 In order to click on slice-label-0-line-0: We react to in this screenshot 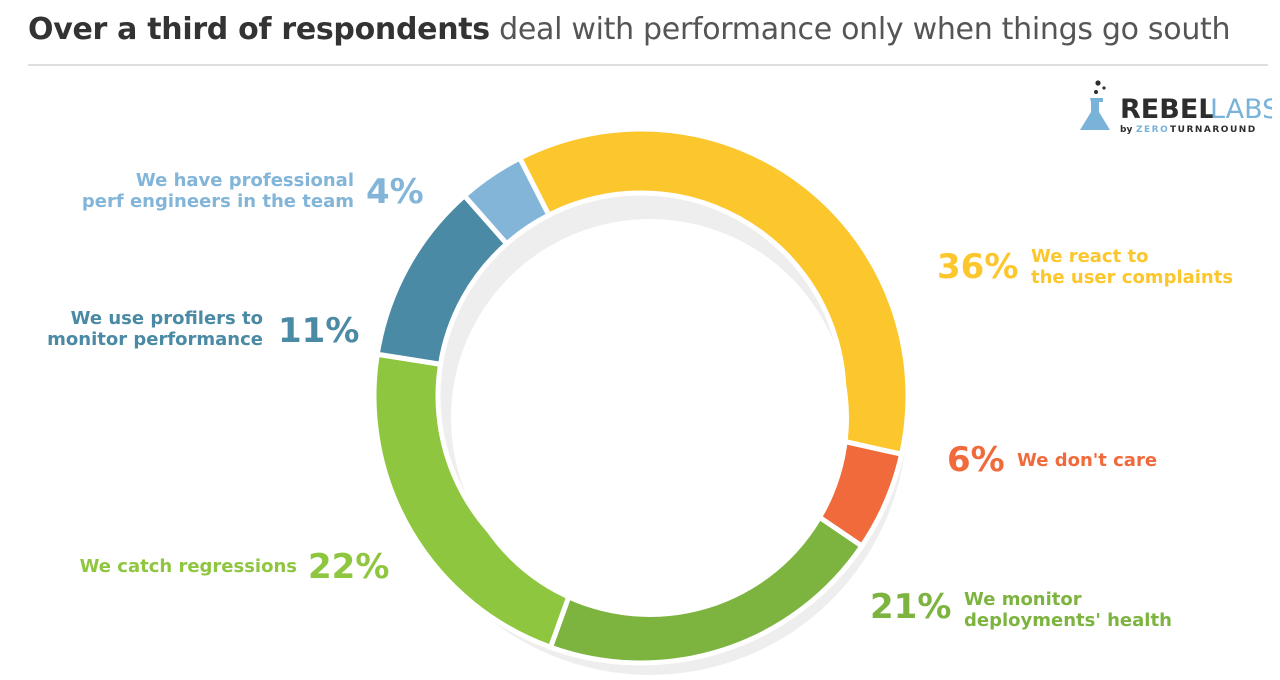, I will do `click(1089, 256)`.